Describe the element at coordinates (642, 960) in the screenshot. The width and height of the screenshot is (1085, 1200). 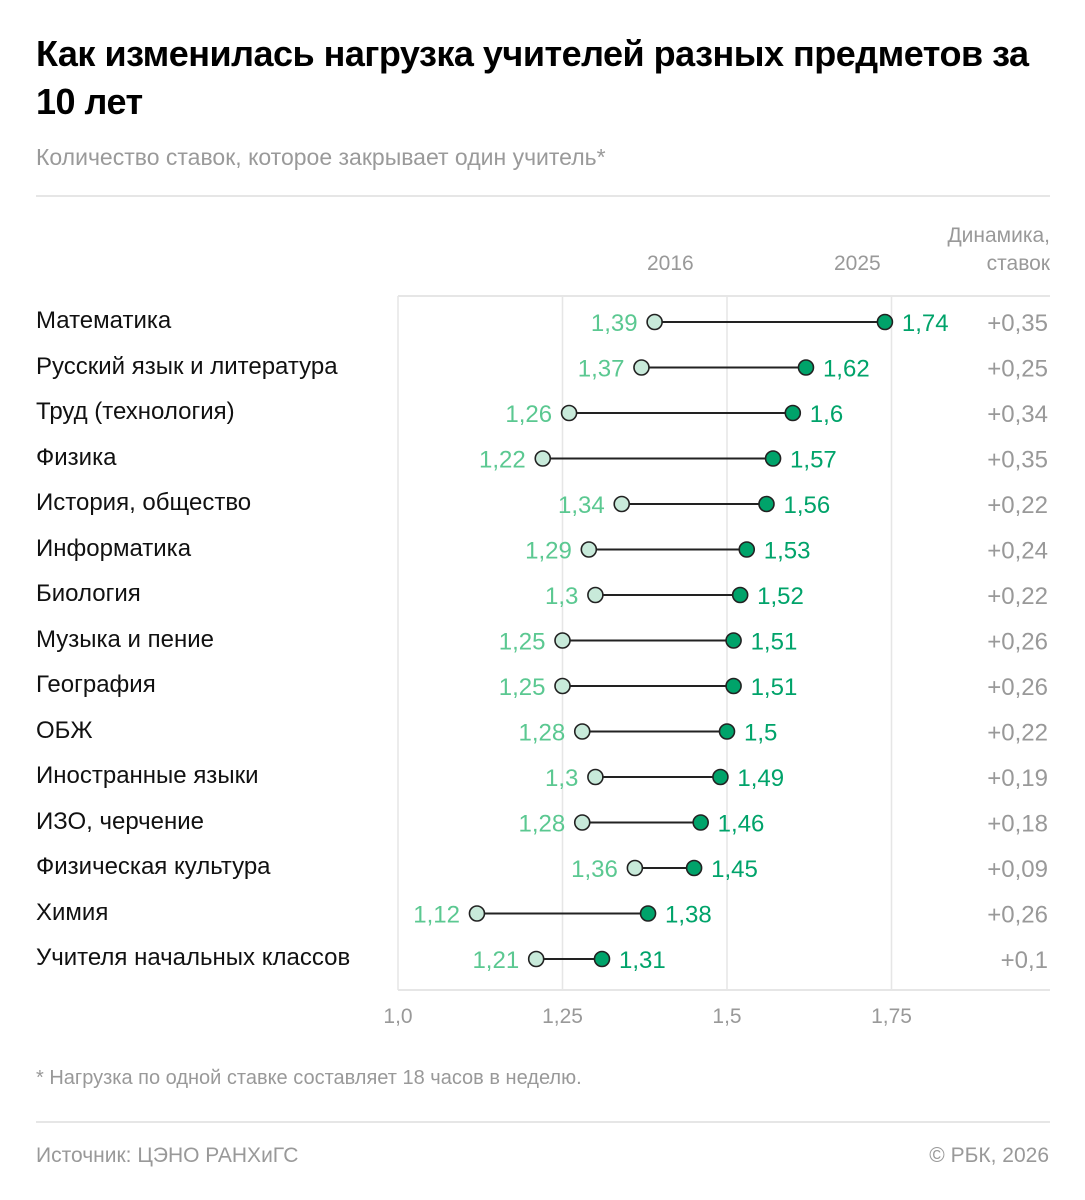
I see `value-label-2025: 1,31` at that location.